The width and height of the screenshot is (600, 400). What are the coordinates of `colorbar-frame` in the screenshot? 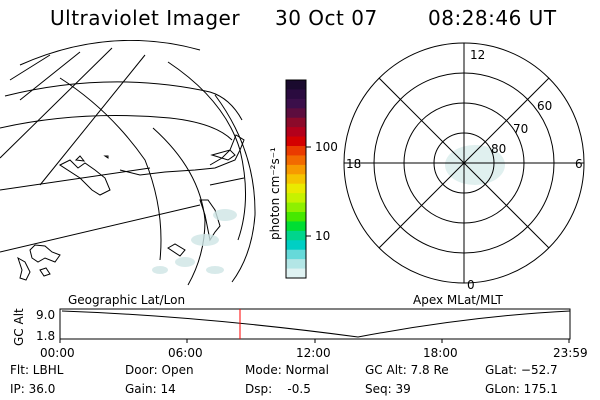 It's located at (296, 179).